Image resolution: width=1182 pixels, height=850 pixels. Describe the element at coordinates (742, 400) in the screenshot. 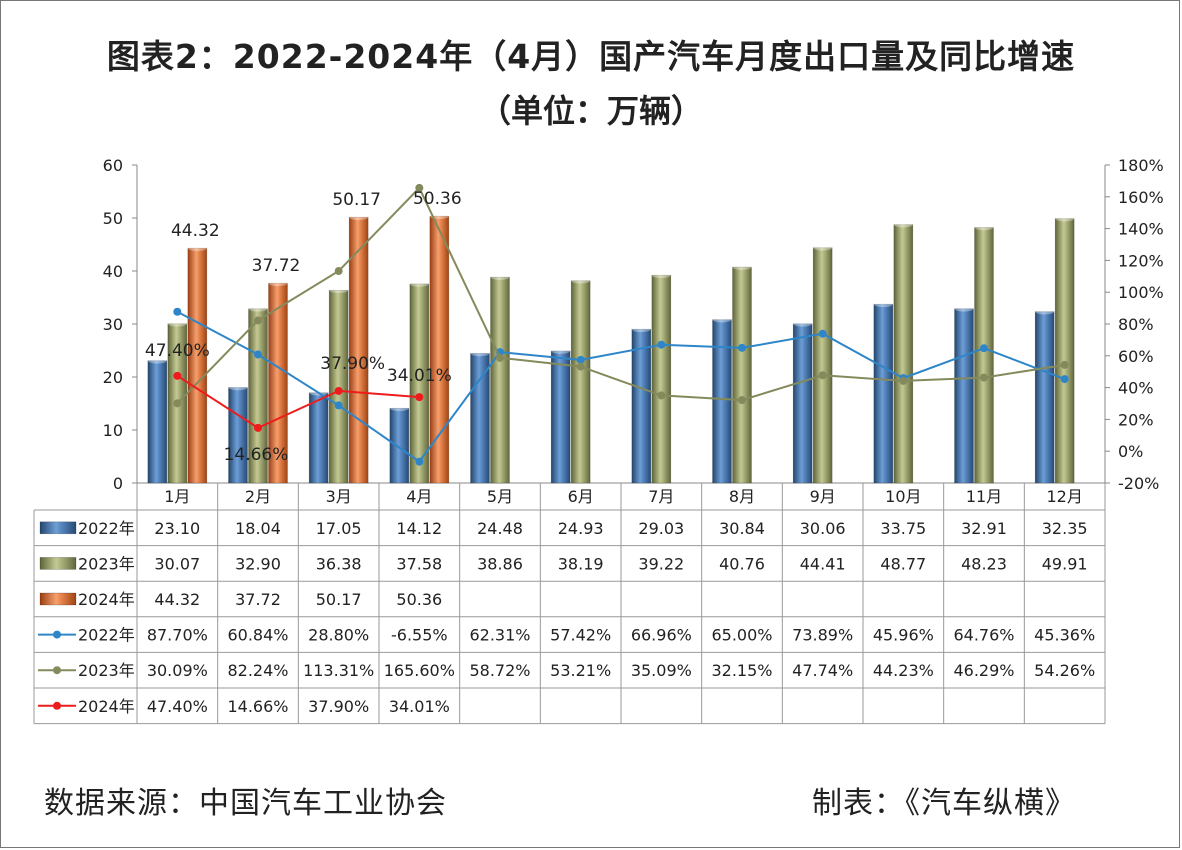

I see `point-2023年-8月` at that location.